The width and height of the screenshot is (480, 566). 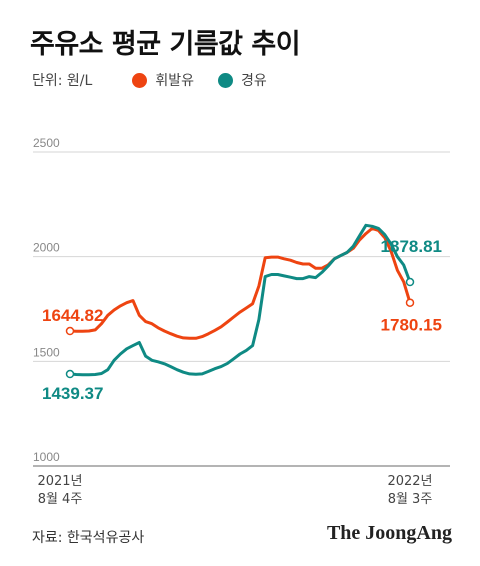 What do you see at coordinates (46, 352) in the screenshot?
I see `y-tick-label-1500: 1500` at bounding box center [46, 352].